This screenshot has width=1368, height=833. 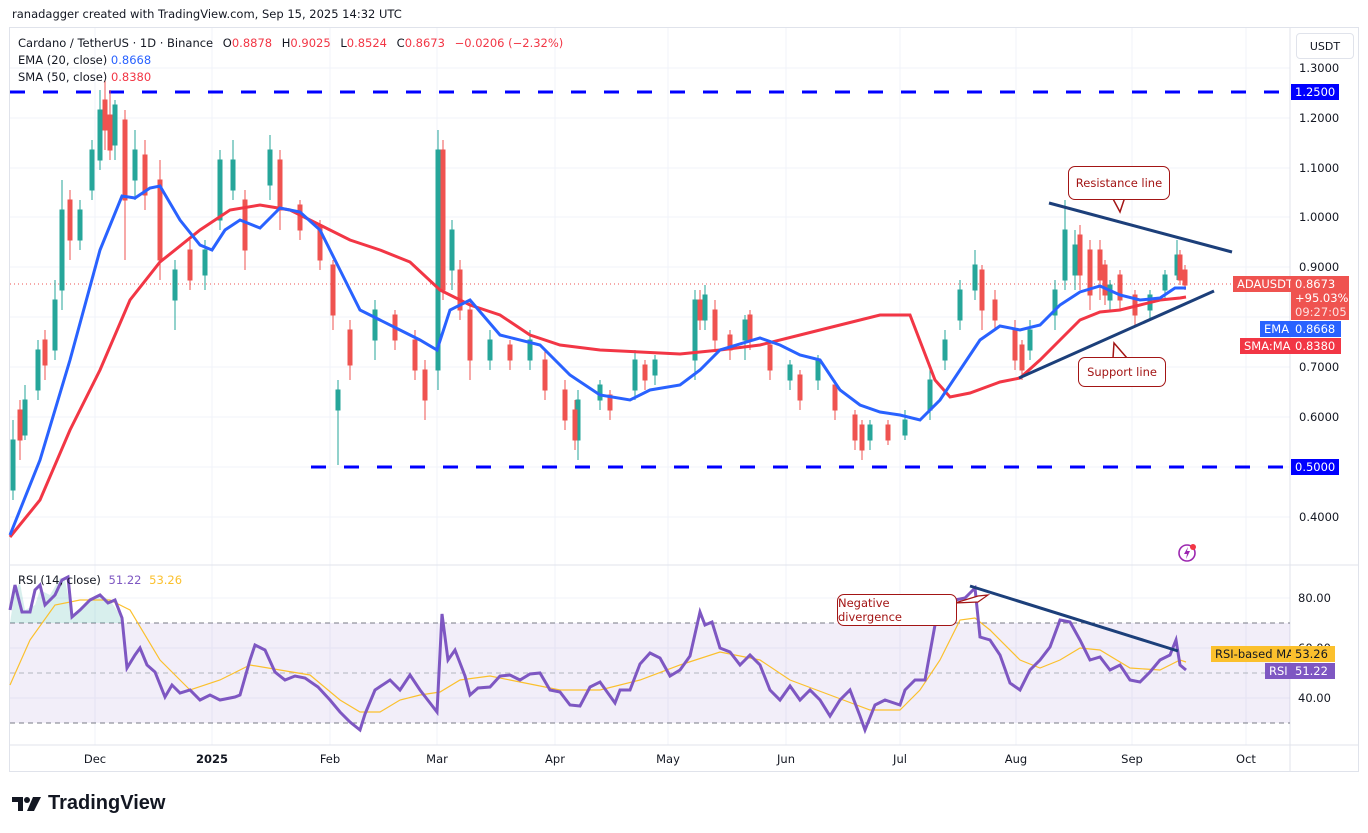 I want to click on last-change: +95.03%, so click(x=1322, y=298).